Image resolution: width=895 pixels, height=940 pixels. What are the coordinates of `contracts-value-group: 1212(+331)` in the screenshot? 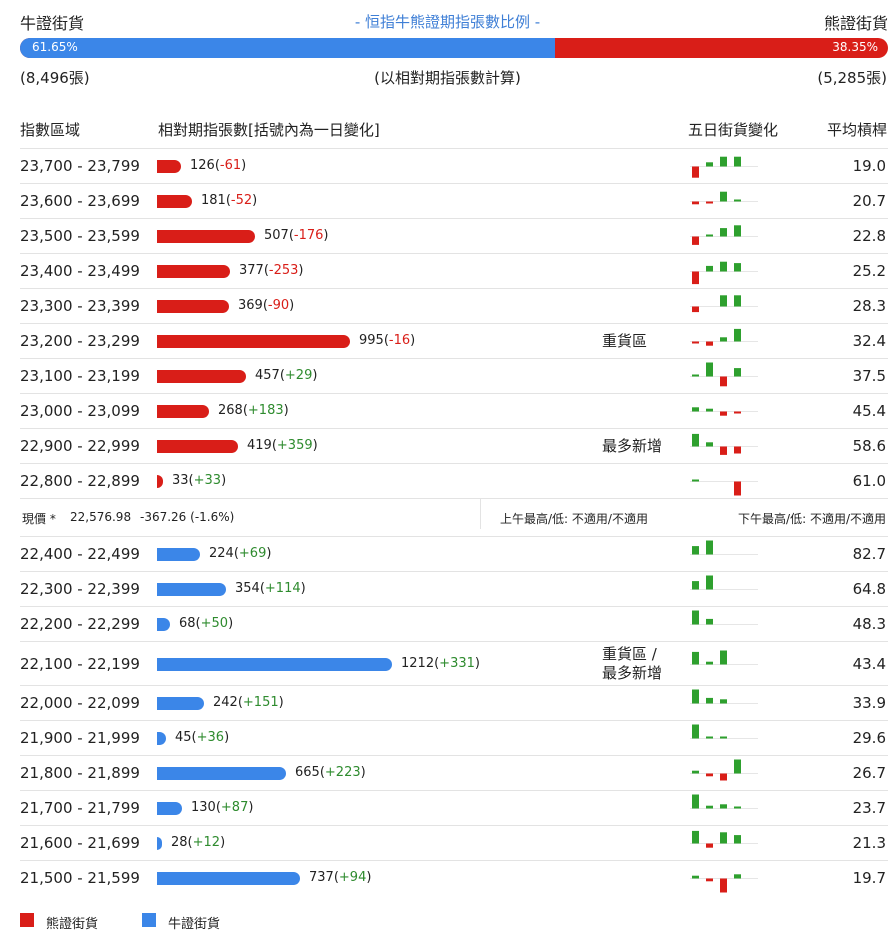 It's located at (440, 663).